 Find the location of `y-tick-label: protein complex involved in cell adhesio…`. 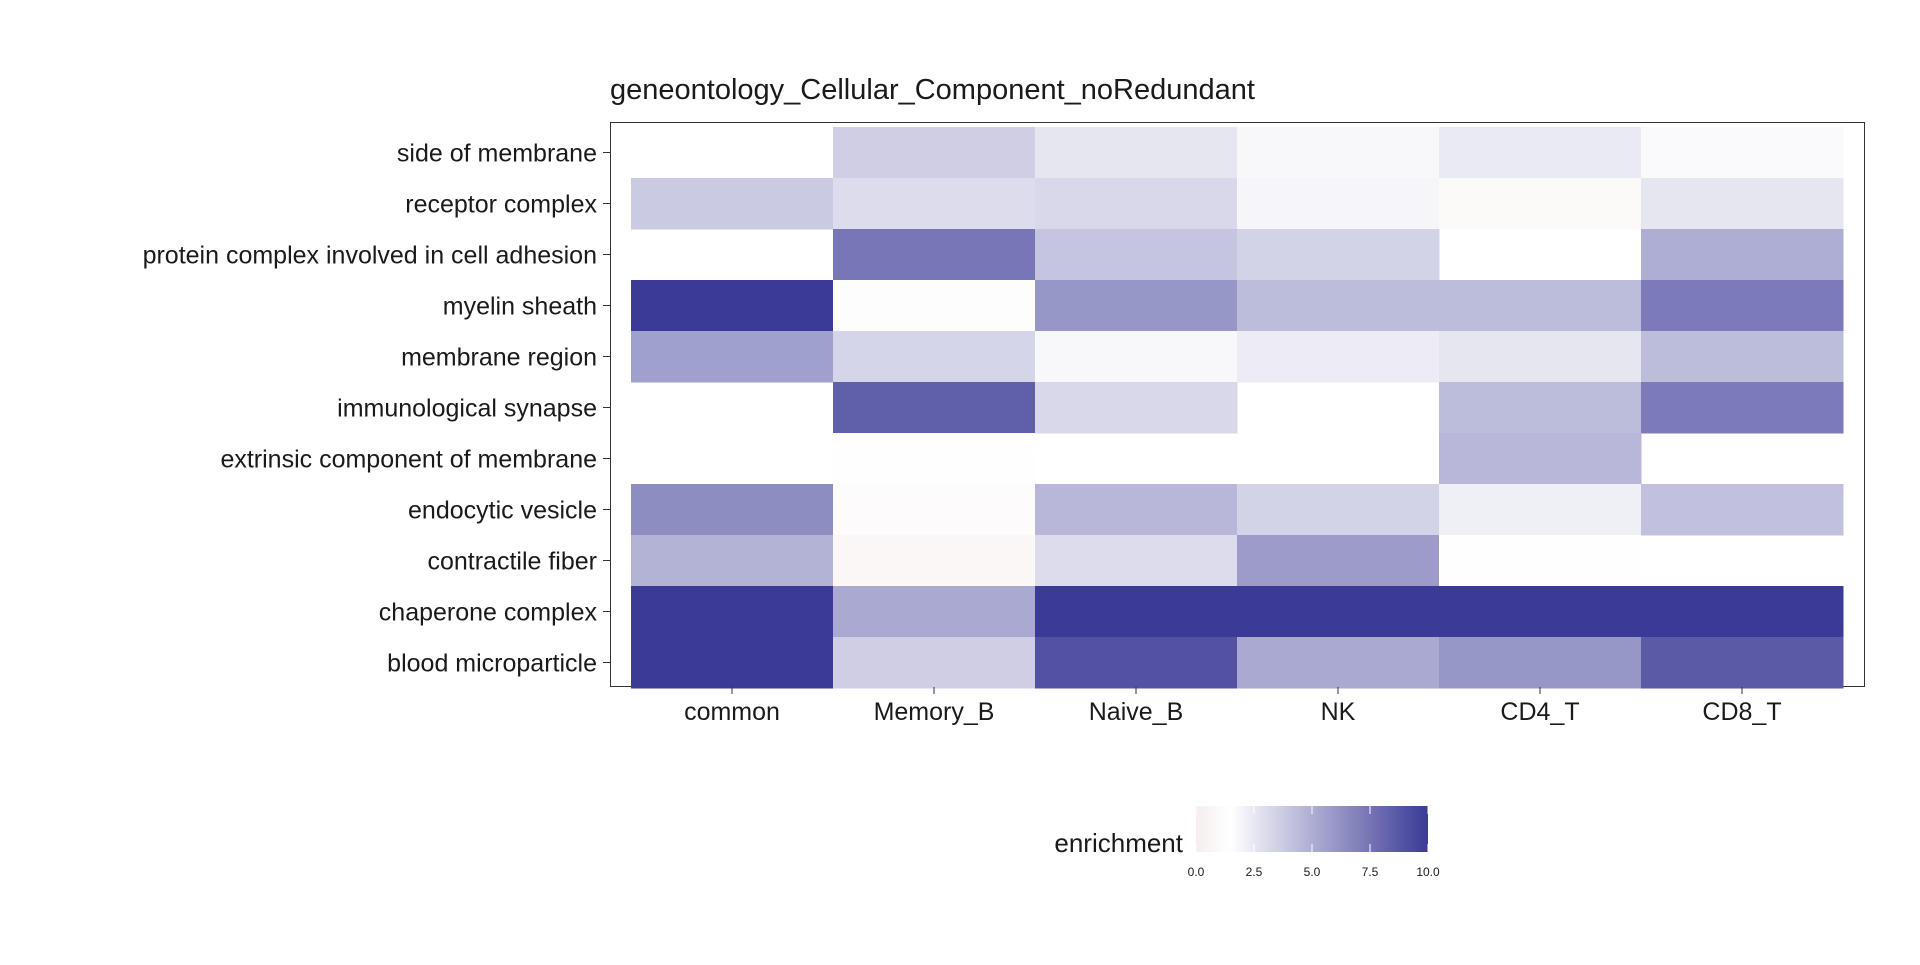

y-tick-label: protein complex involved in cell adhesio… is located at coordinates (370, 256).